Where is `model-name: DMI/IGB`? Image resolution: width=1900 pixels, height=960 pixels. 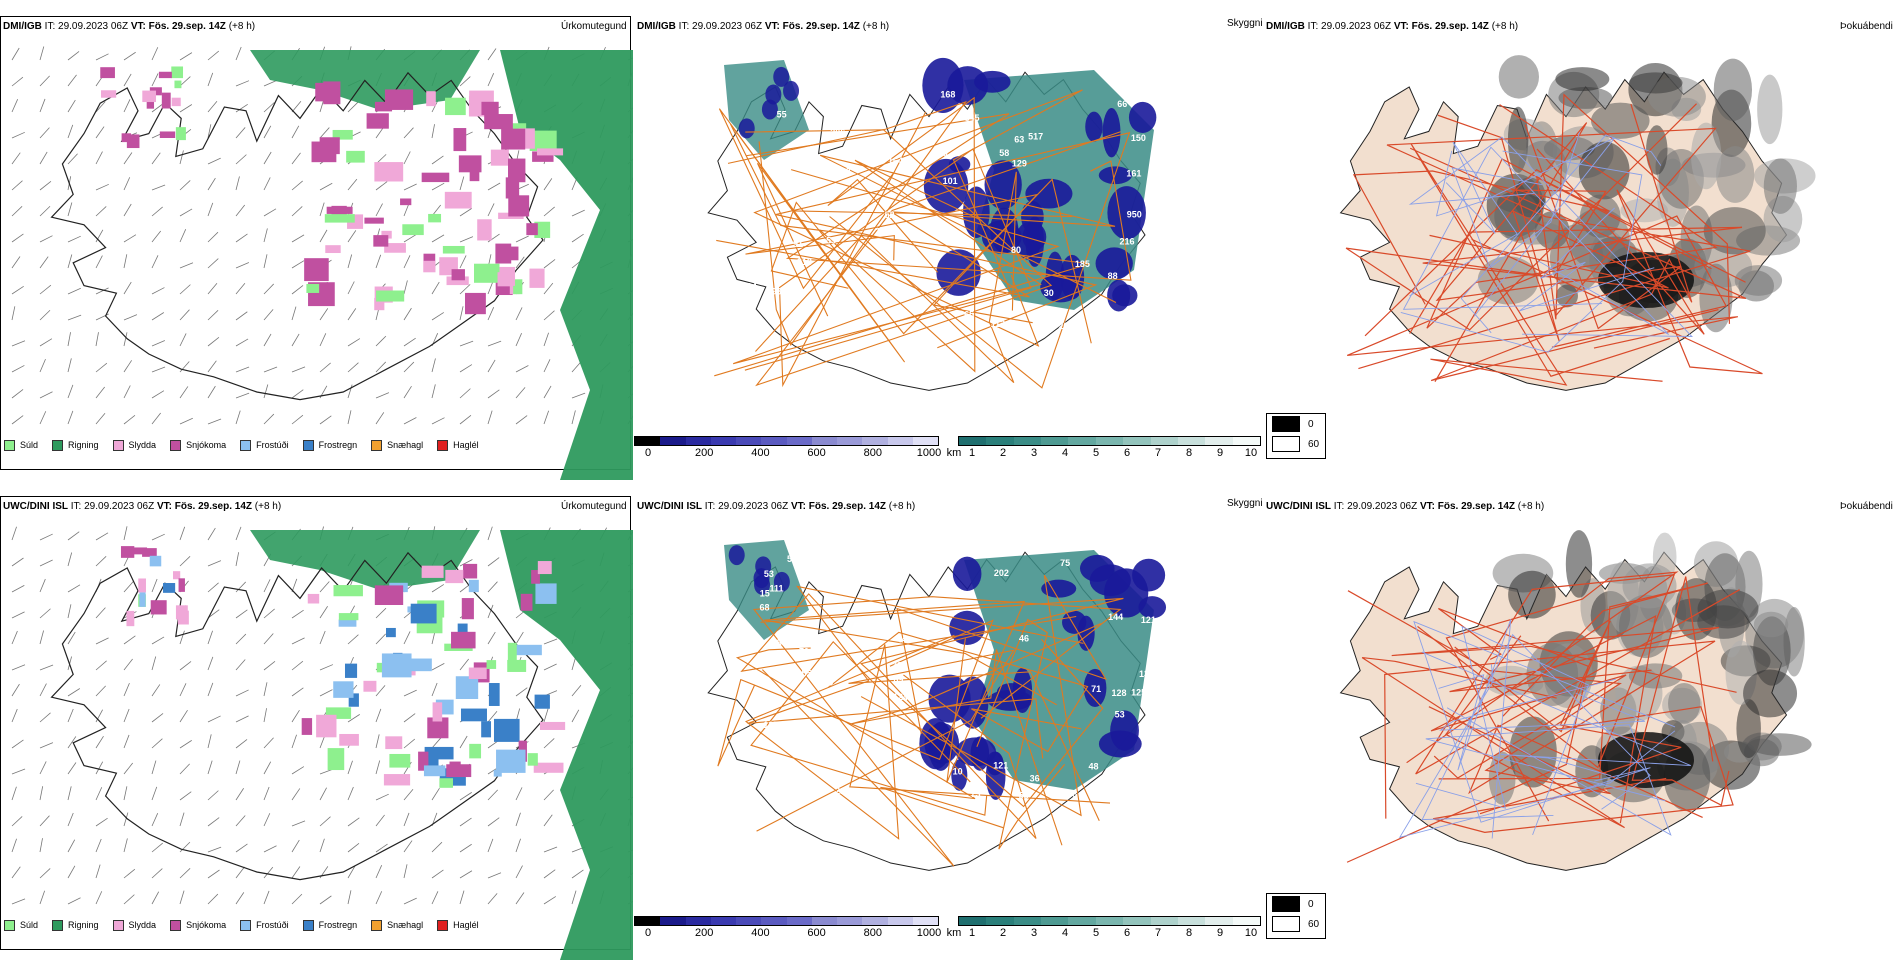 model-name: DMI/IGB is located at coordinates (1285, 26).